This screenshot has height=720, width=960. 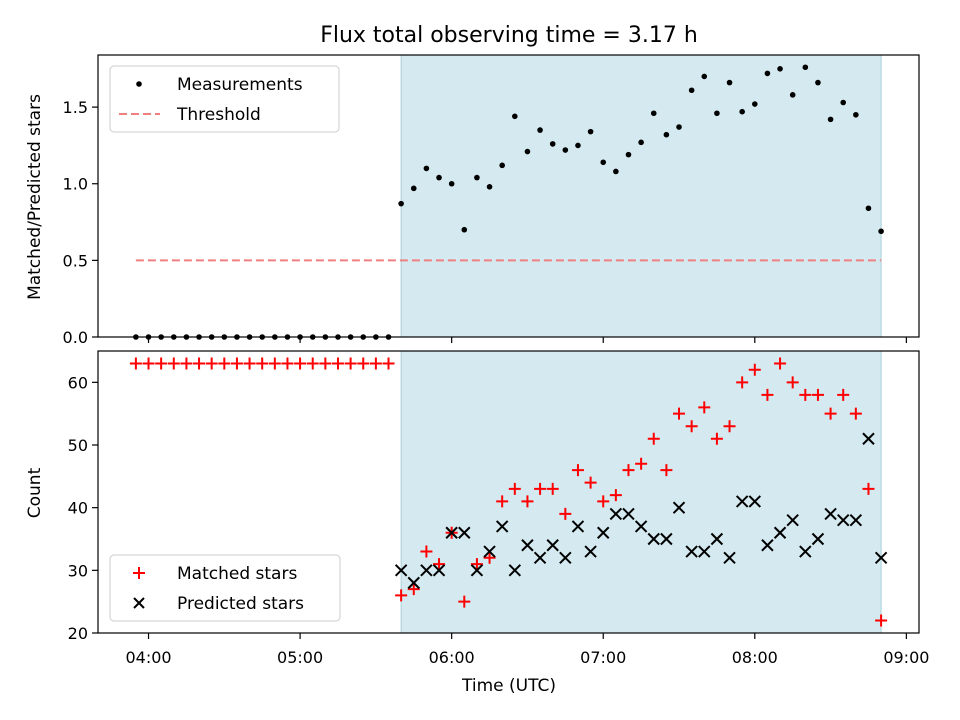 What do you see at coordinates (78, 508) in the screenshot?
I see `bottom-y-tick-label: 40` at bounding box center [78, 508].